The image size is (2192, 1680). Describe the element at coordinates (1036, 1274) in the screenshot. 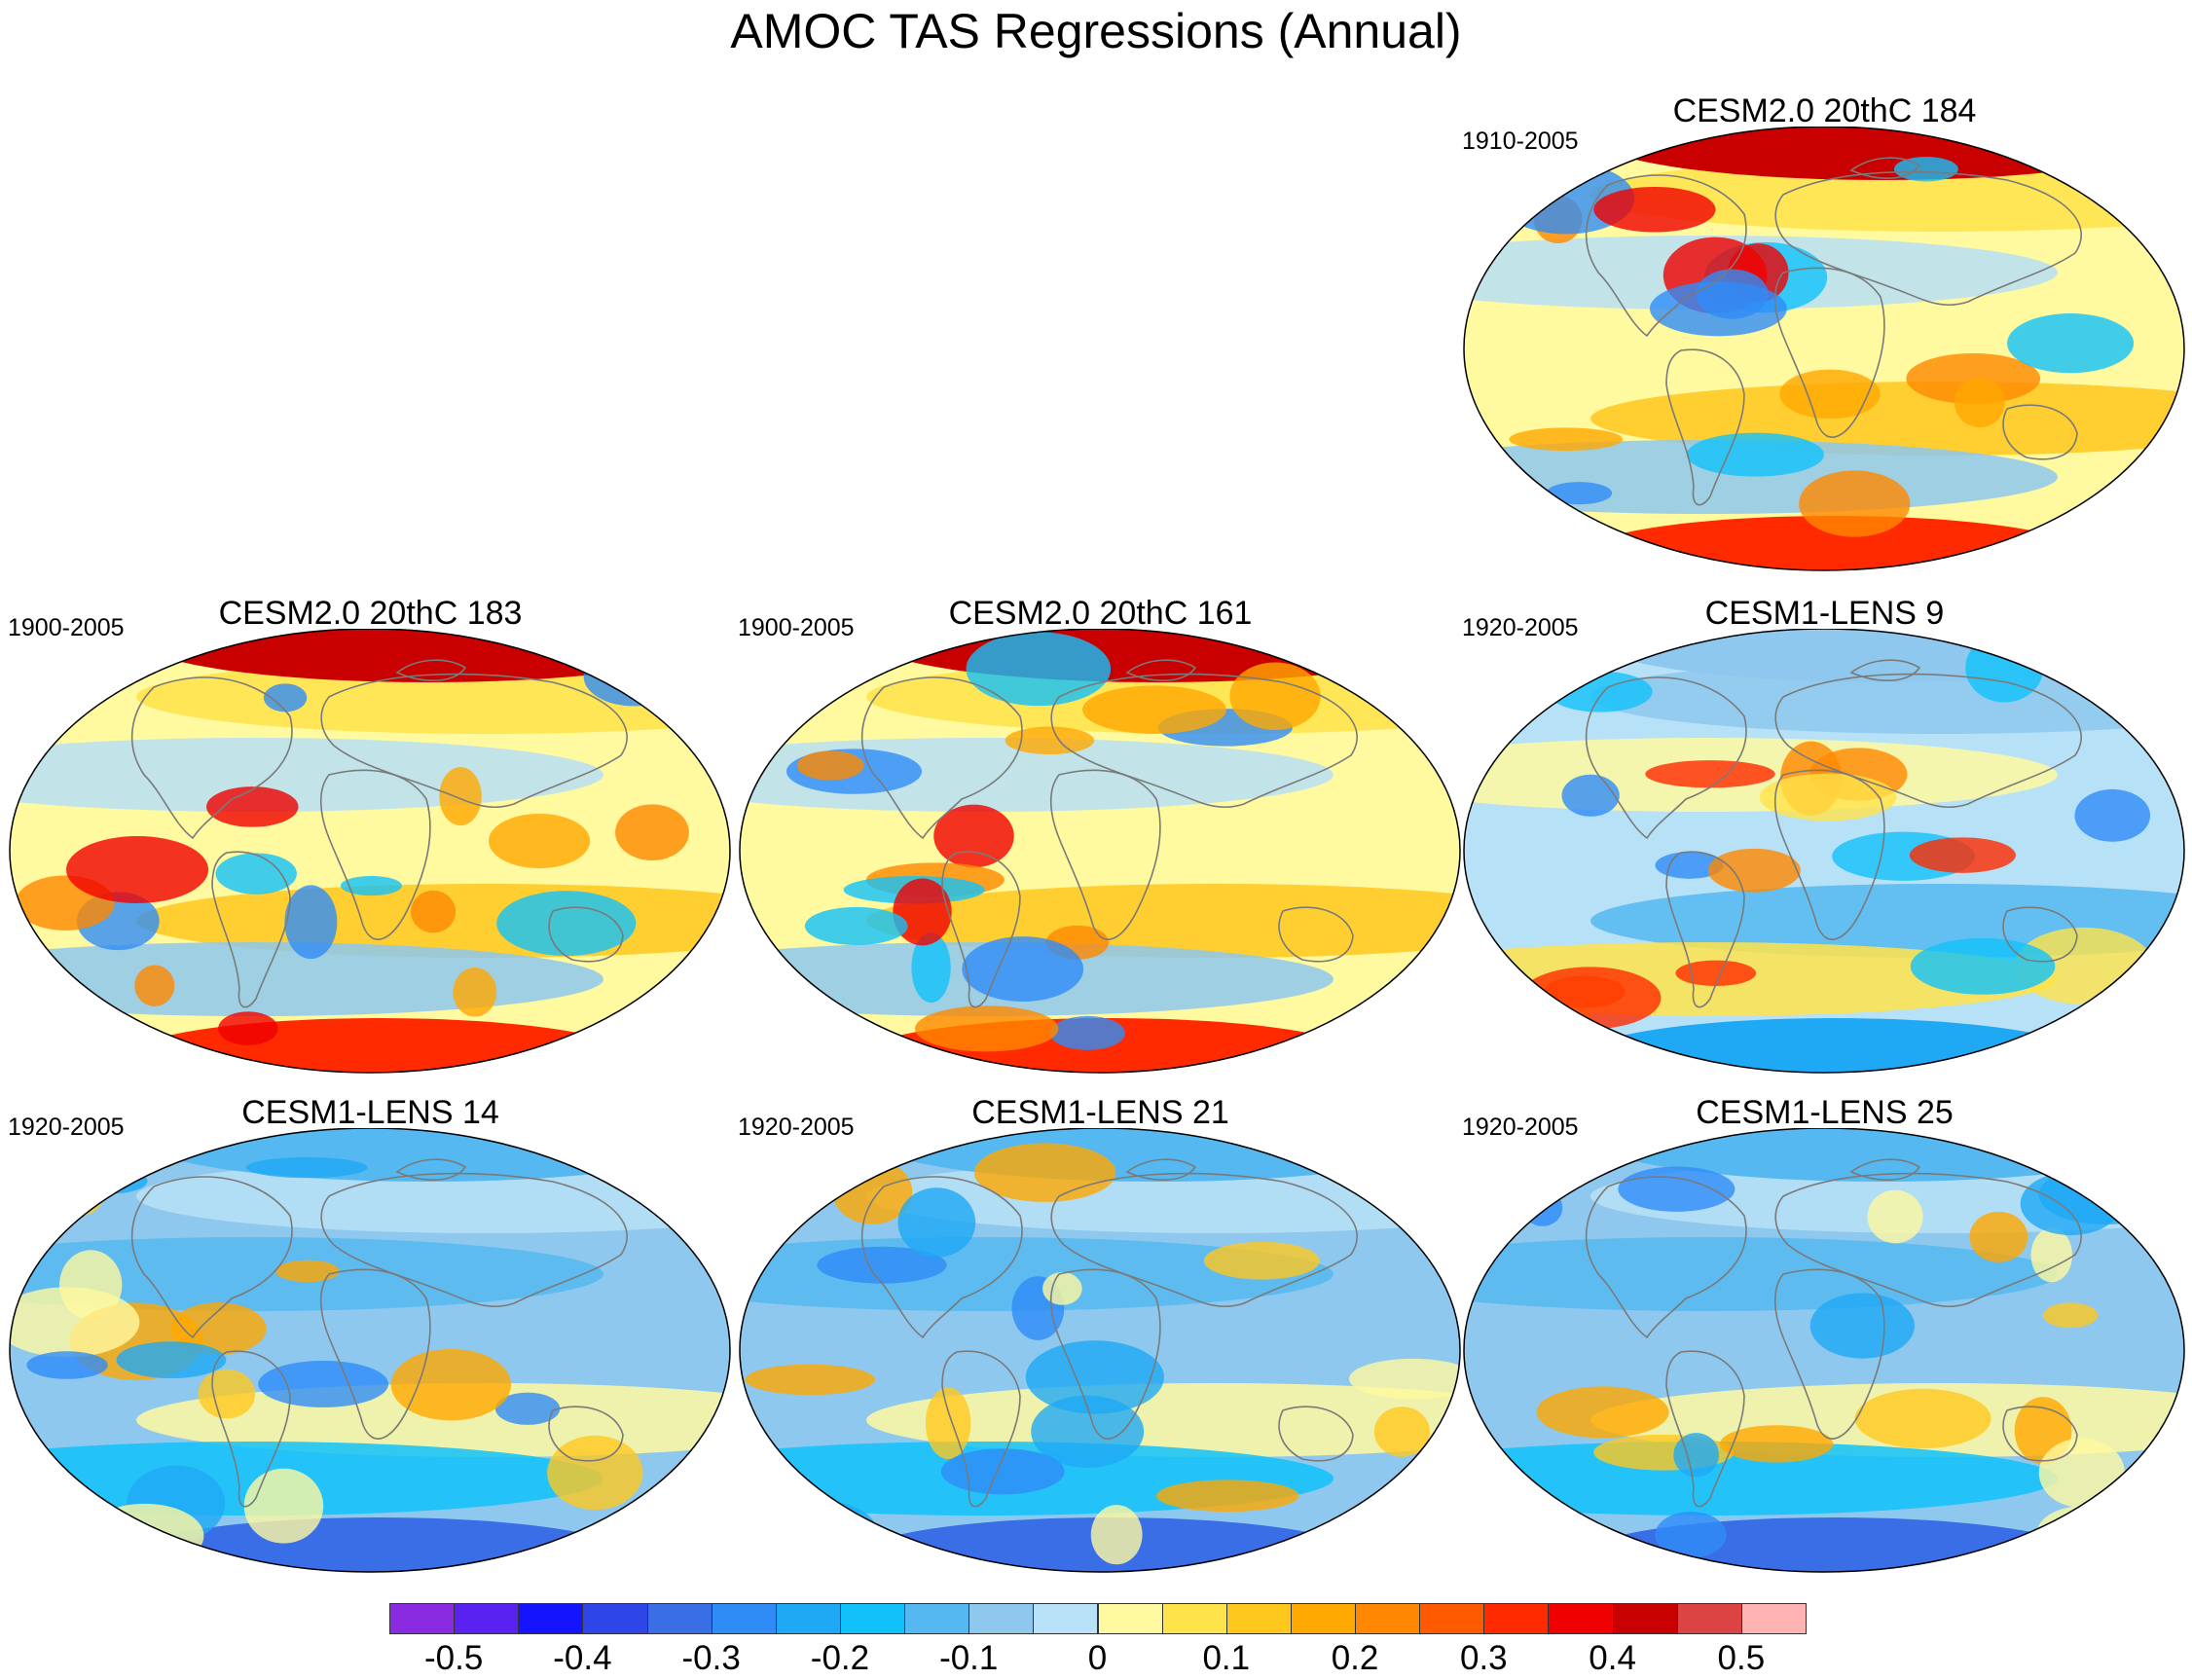

I see `anomaly-band` at that location.